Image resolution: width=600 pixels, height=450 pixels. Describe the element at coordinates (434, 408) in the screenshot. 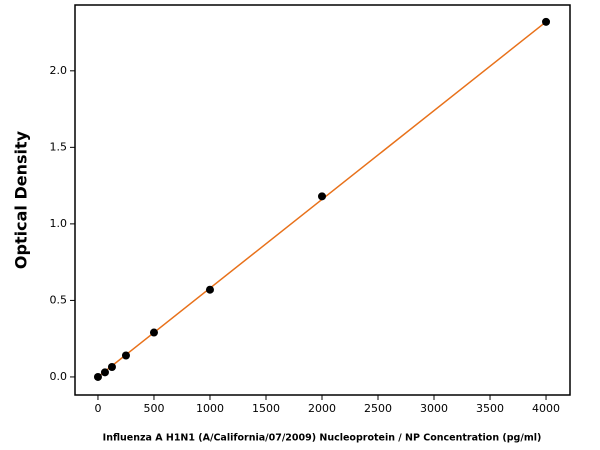

I see `x-tick-label: 3000` at that location.